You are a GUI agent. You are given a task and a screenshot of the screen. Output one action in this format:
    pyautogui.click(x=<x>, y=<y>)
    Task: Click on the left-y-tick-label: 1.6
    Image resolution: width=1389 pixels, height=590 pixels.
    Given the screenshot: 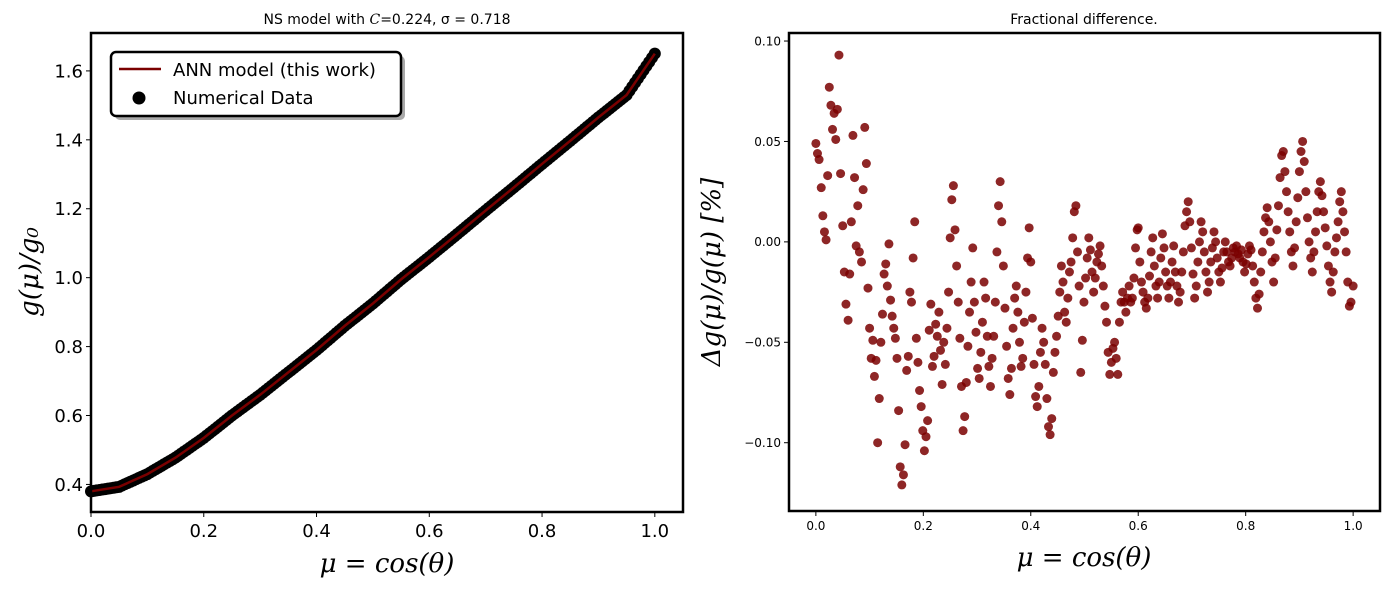 What is the action you would take?
    pyautogui.click(x=68, y=71)
    